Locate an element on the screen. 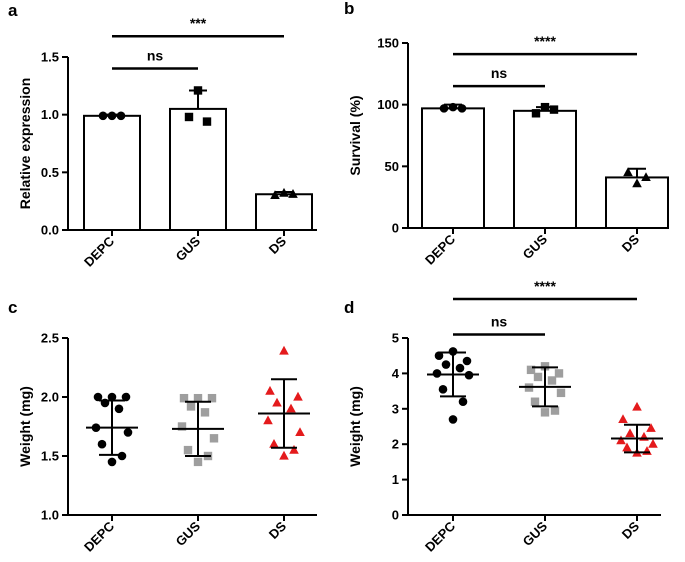  significance-label: *** is located at coordinates (198, 23).